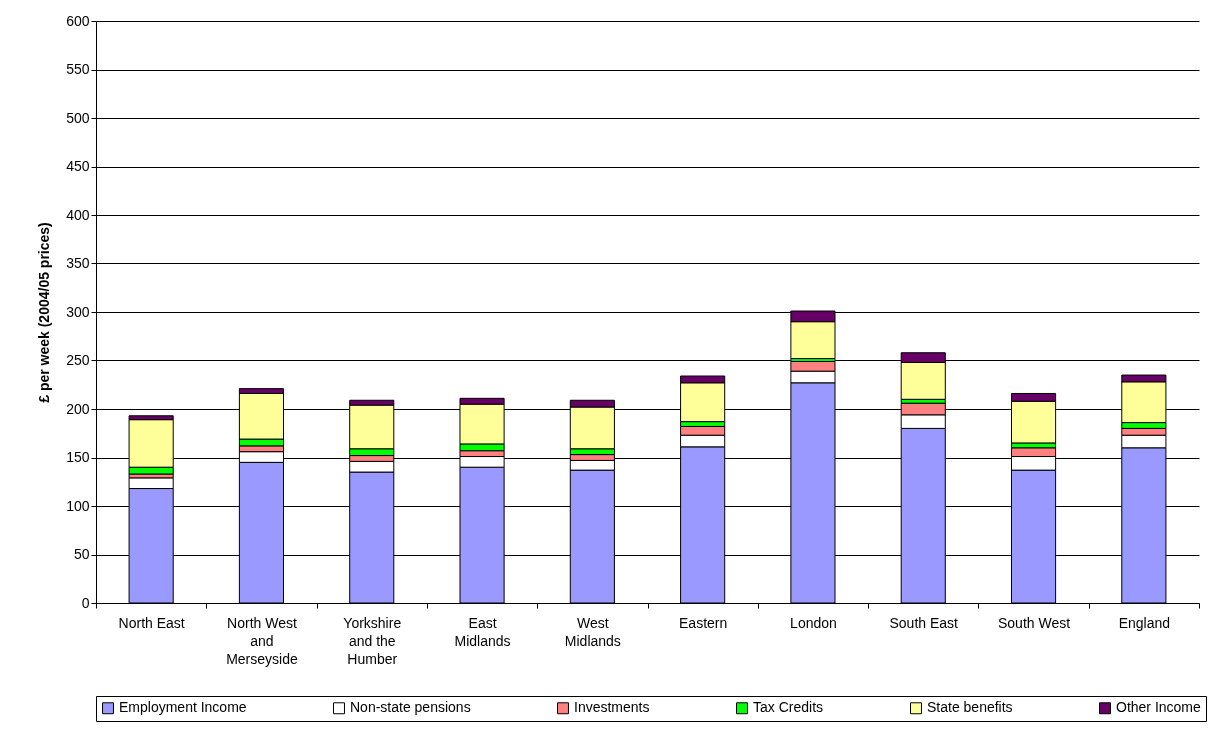  What do you see at coordinates (151, 622) in the screenshot?
I see `x-tick-label: North East` at bounding box center [151, 622].